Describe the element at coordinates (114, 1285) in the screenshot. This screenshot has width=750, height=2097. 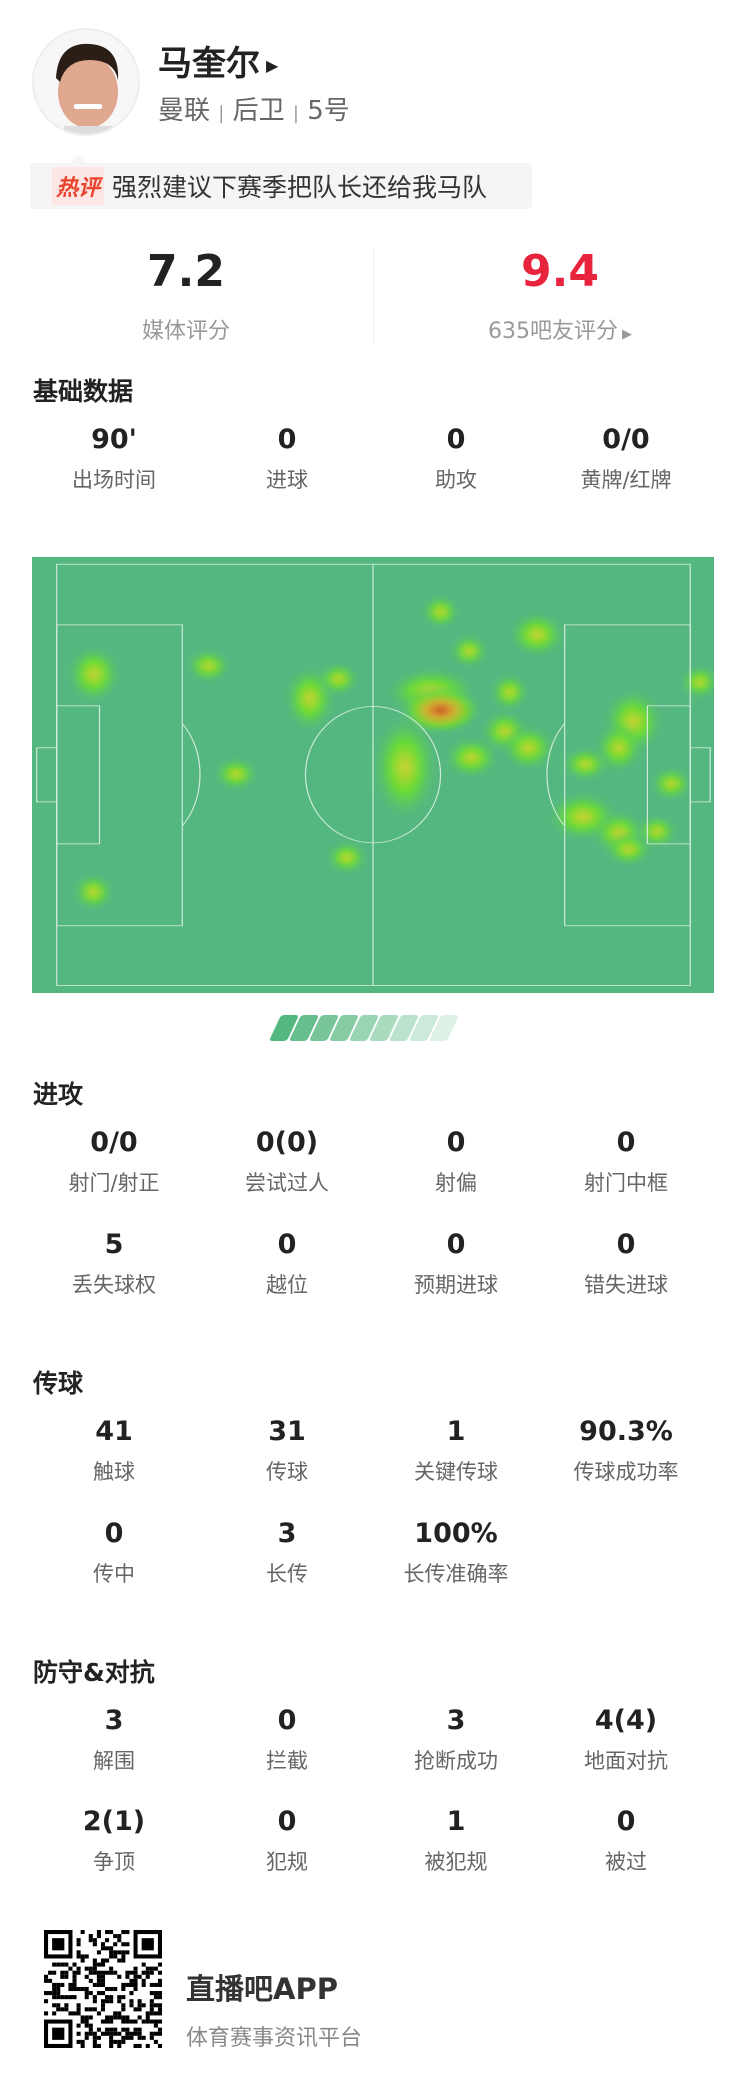
I see `stat-label: 丢失球权` at that location.